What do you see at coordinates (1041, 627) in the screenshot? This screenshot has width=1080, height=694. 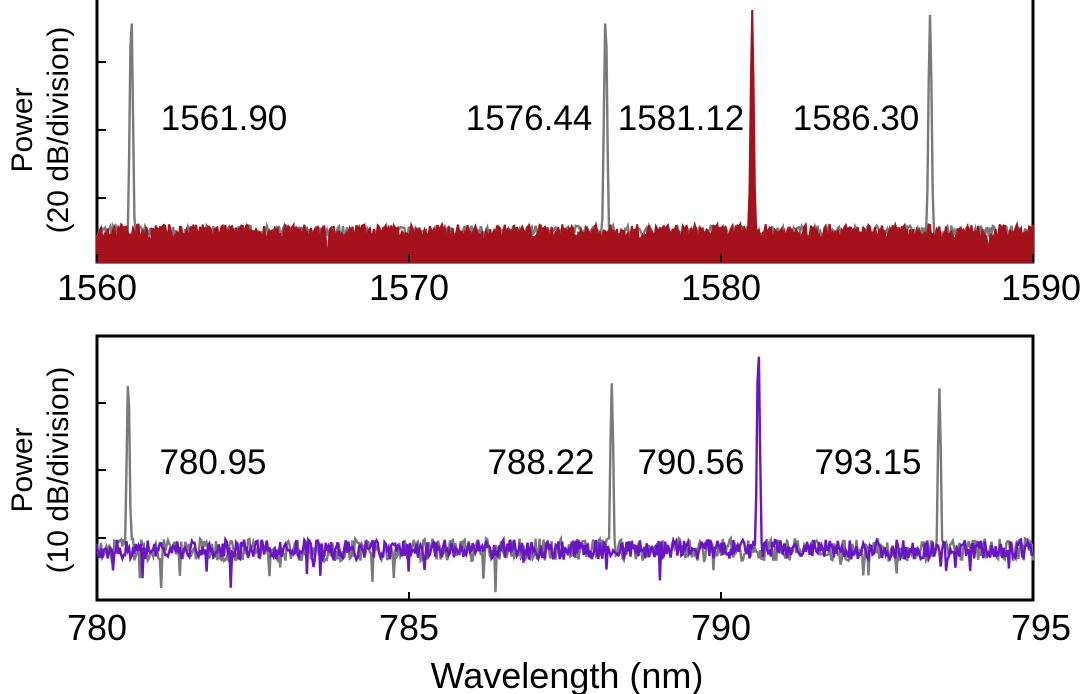 I see `x-tick-label: 795` at bounding box center [1041, 627].